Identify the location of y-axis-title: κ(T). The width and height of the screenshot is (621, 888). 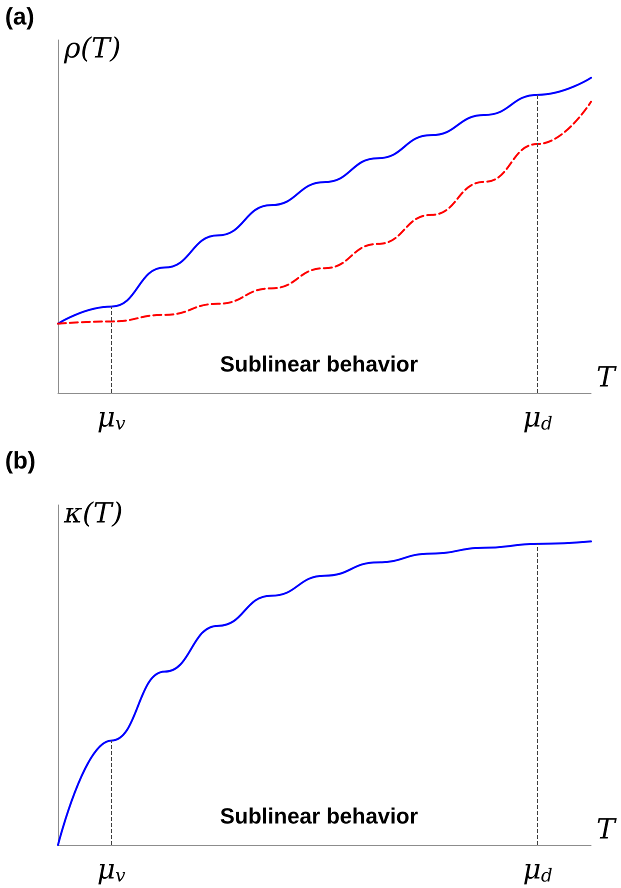
(93, 513).